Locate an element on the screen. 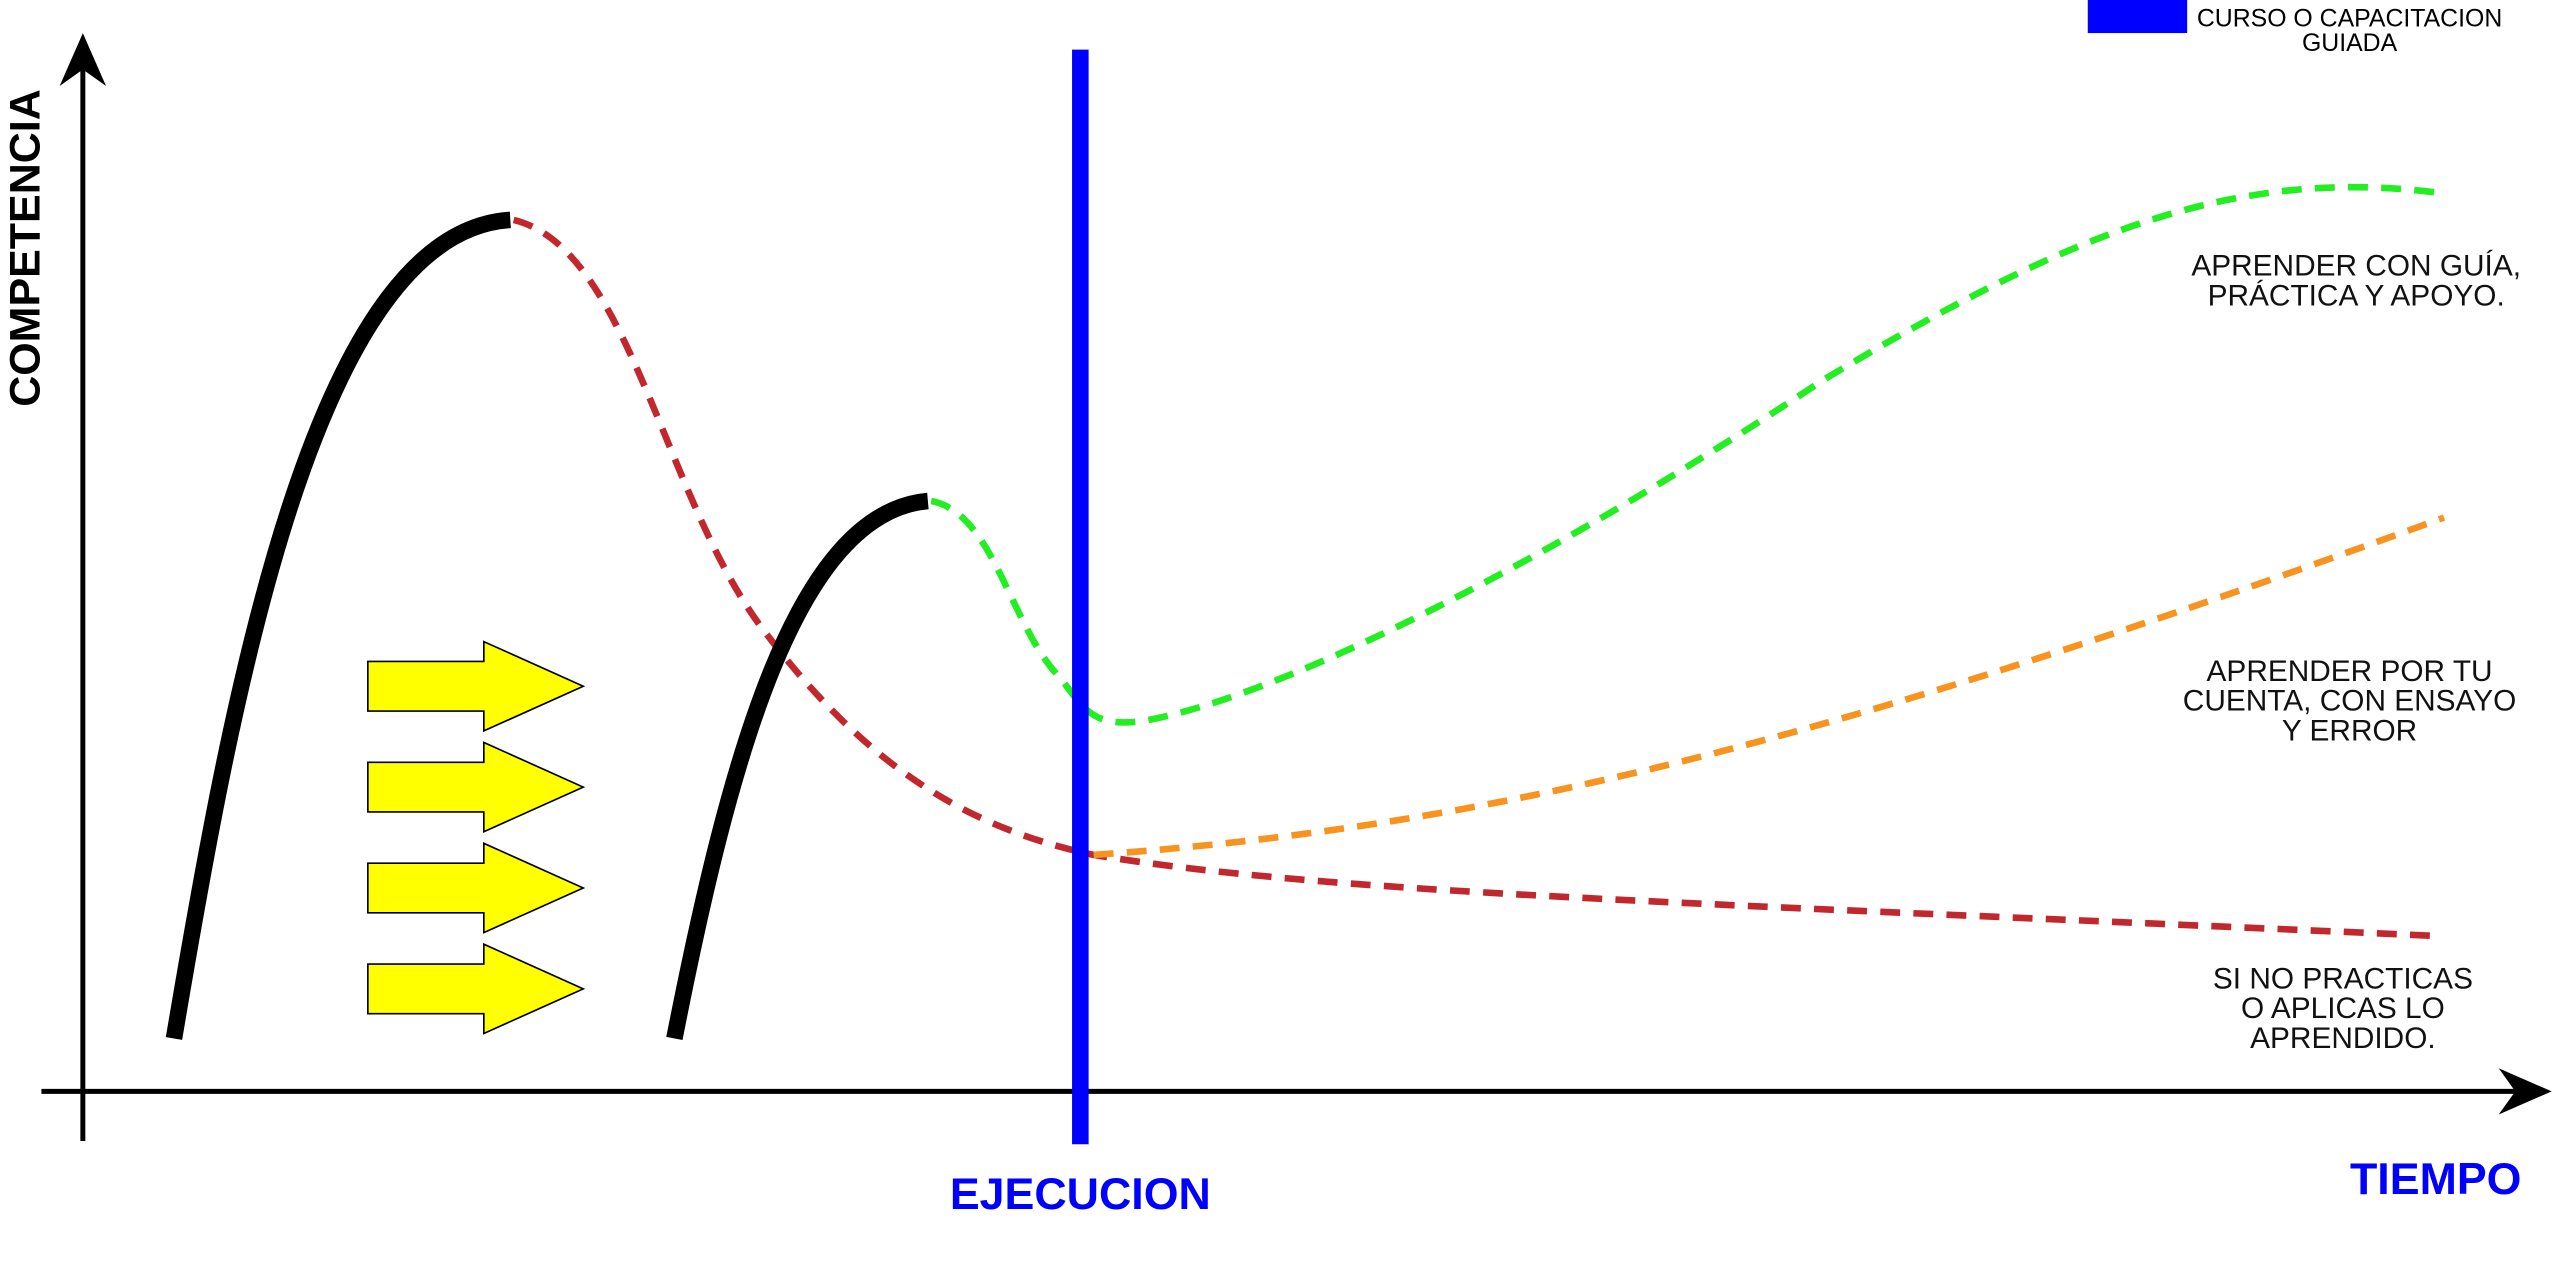 This screenshot has width=2560, height=1265. curve-label: SI NO PRACTICAS is located at coordinates (2343, 978).